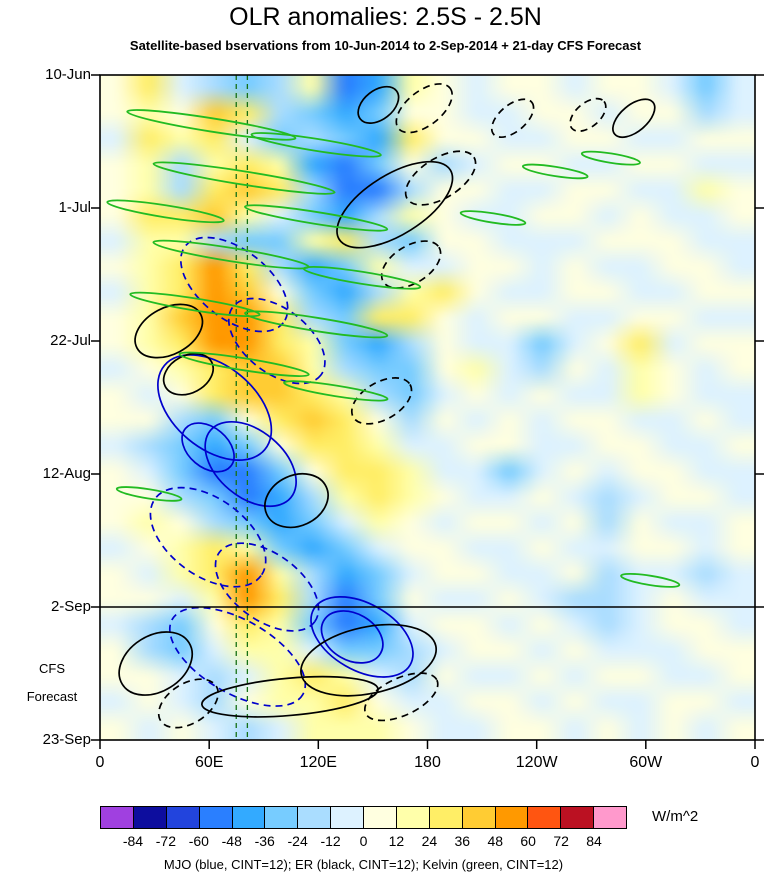  What do you see at coordinates (66, 473) in the screenshot?
I see `y-tick-label: 12-Aug` at bounding box center [66, 473].